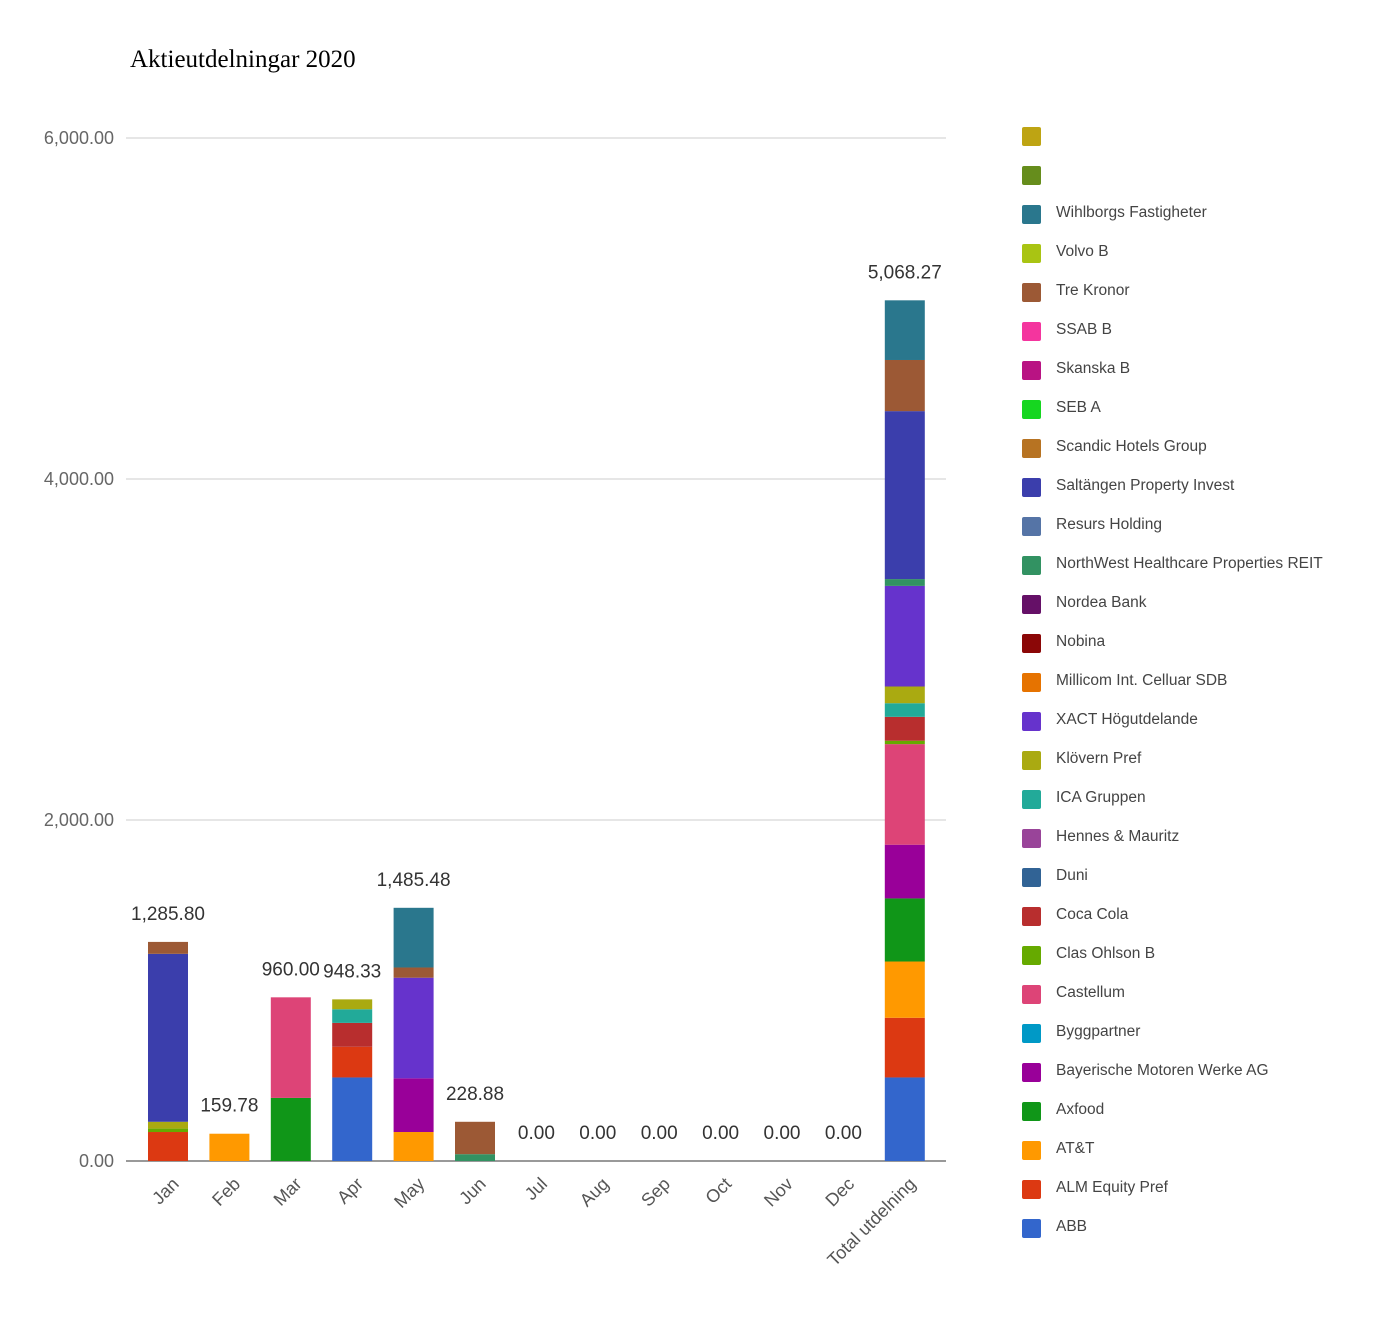  I want to click on legend-label: Bayerische Motoren Werke AG, so click(1162, 1070).